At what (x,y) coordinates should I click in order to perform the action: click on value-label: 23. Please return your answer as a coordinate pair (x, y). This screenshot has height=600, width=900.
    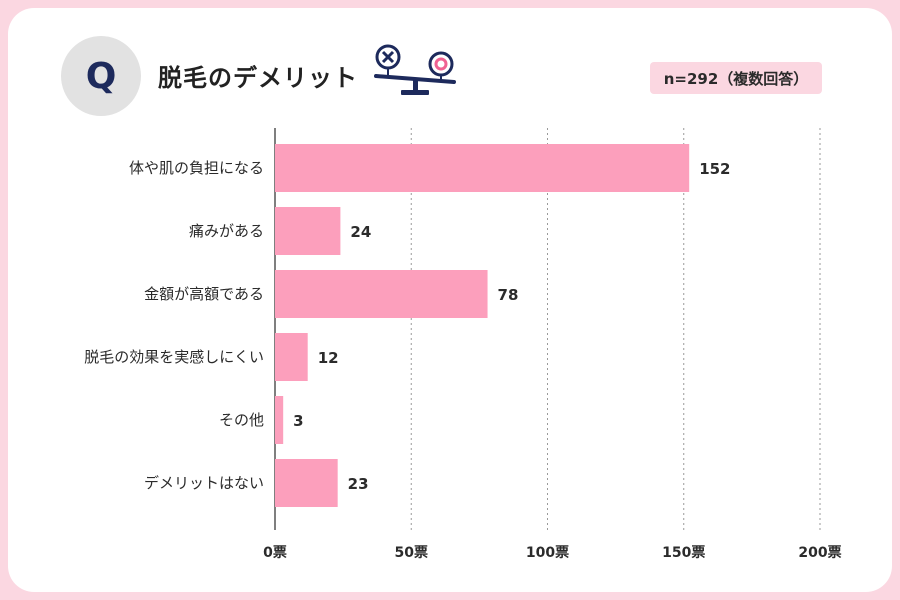
    Looking at the image, I should click on (358, 484).